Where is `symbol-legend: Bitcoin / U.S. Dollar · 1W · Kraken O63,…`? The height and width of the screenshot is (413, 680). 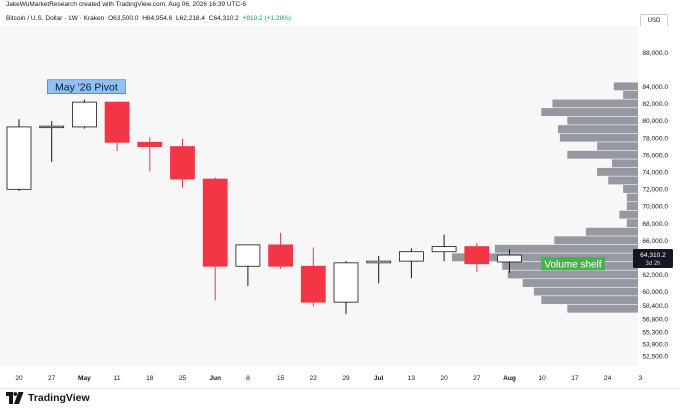 symbol-legend: Bitcoin / U.S. Dollar · 1W · Kraken O63,… is located at coordinates (149, 19).